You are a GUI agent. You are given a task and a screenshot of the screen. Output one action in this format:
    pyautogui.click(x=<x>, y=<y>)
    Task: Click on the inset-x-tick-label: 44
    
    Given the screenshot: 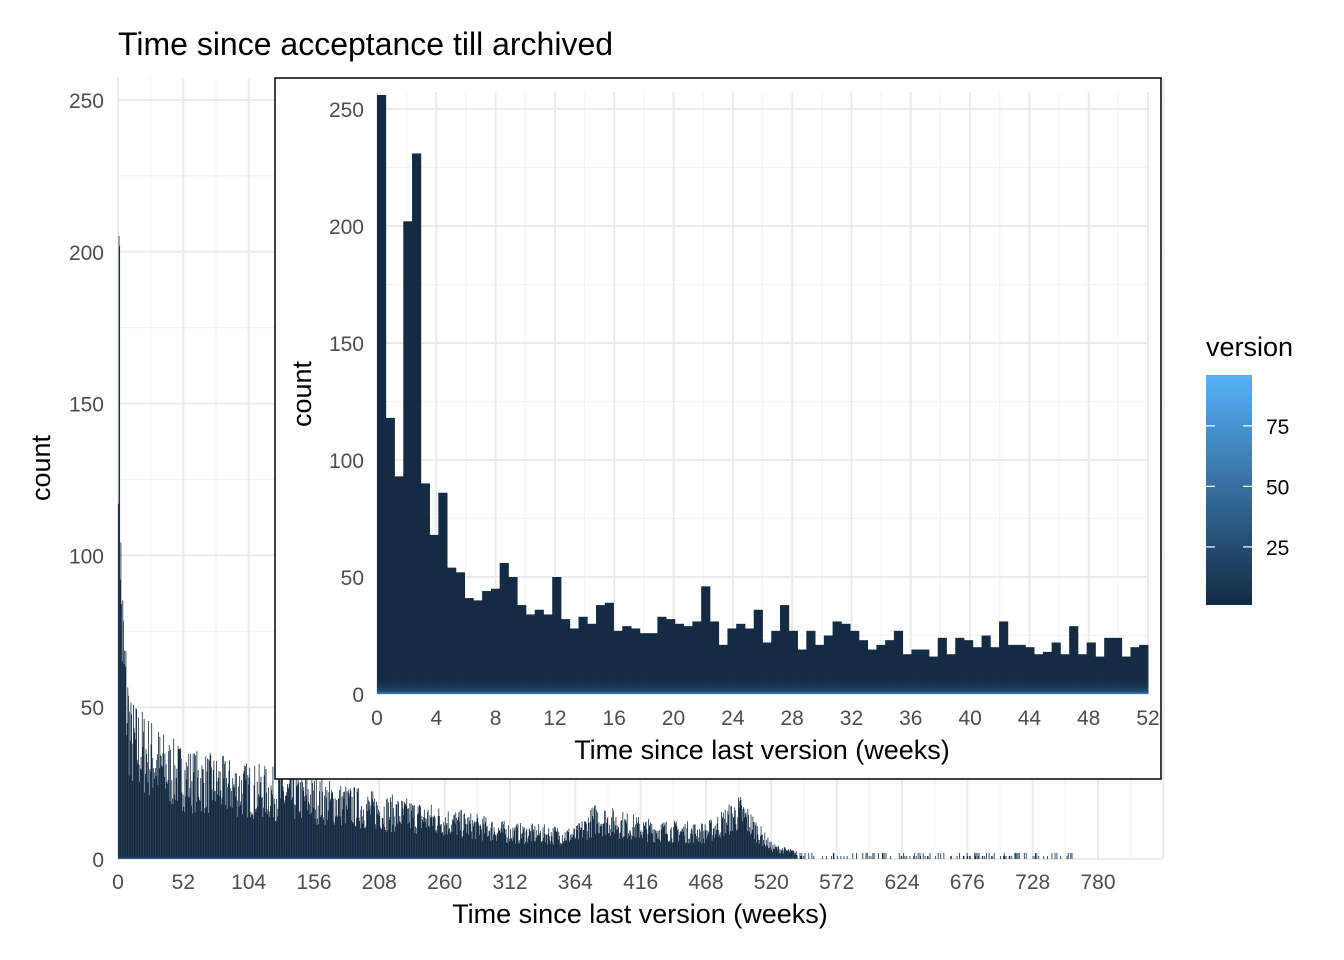 What is the action you would take?
    pyautogui.click(x=1030, y=718)
    